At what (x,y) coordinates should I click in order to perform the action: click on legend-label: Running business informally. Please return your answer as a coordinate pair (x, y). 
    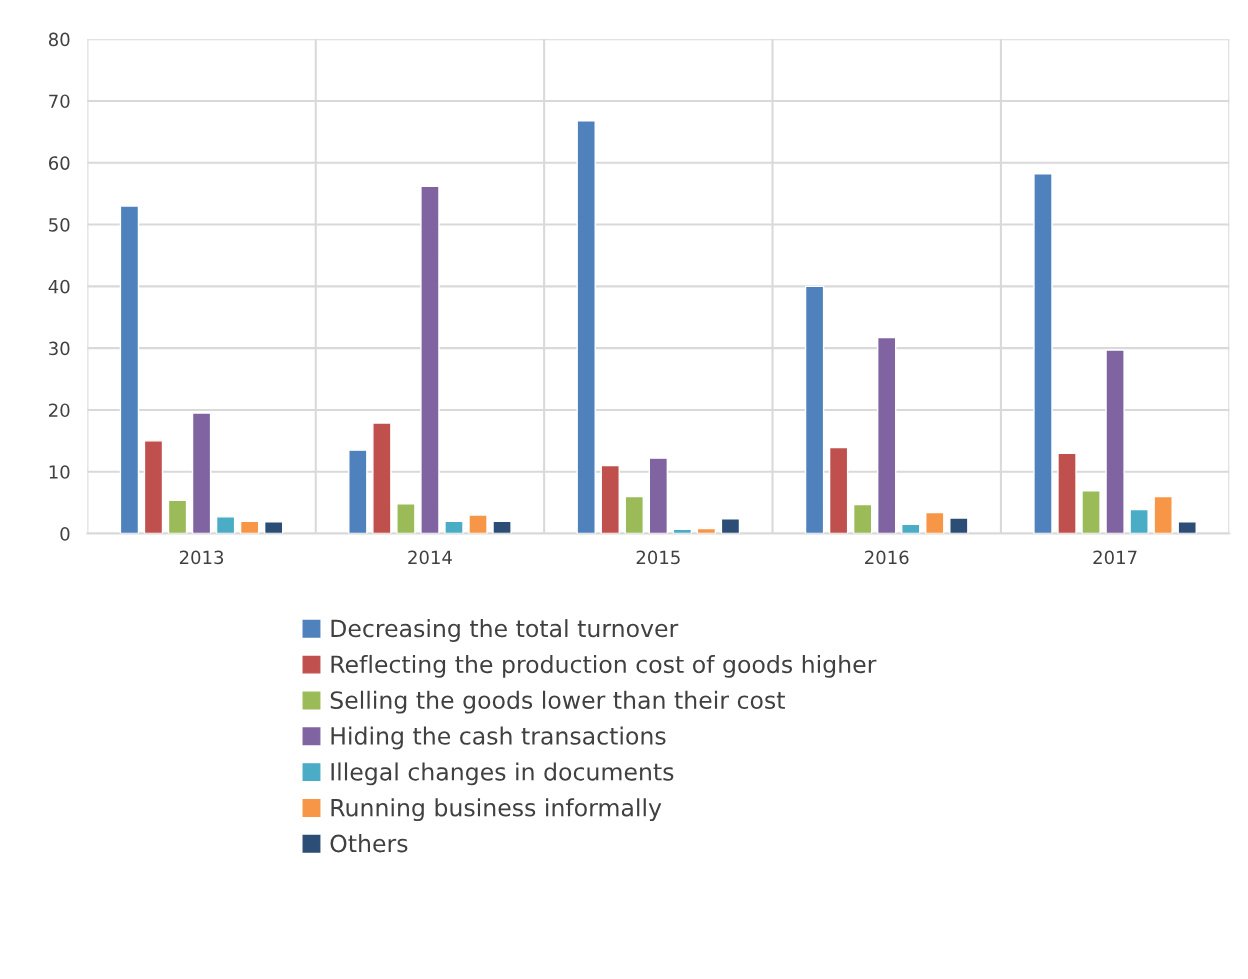
    Looking at the image, I should click on (496, 810).